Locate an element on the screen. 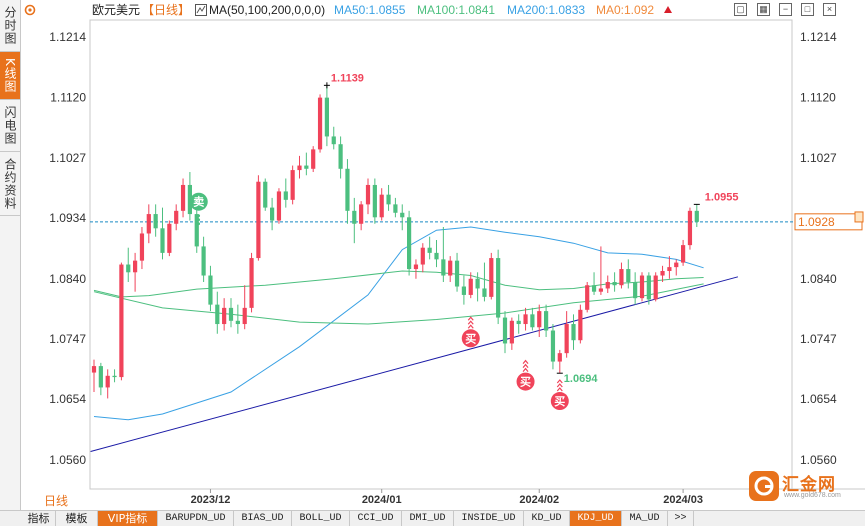 Image resolution: width=865 pixels, height=526 pixels. tab-inside: INSIDE_UD is located at coordinates (489, 518).